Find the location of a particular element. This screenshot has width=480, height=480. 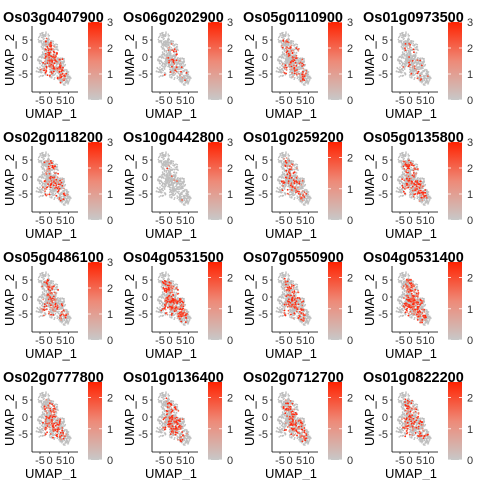

y-tick-label: 5 is located at coordinates (145, 161).